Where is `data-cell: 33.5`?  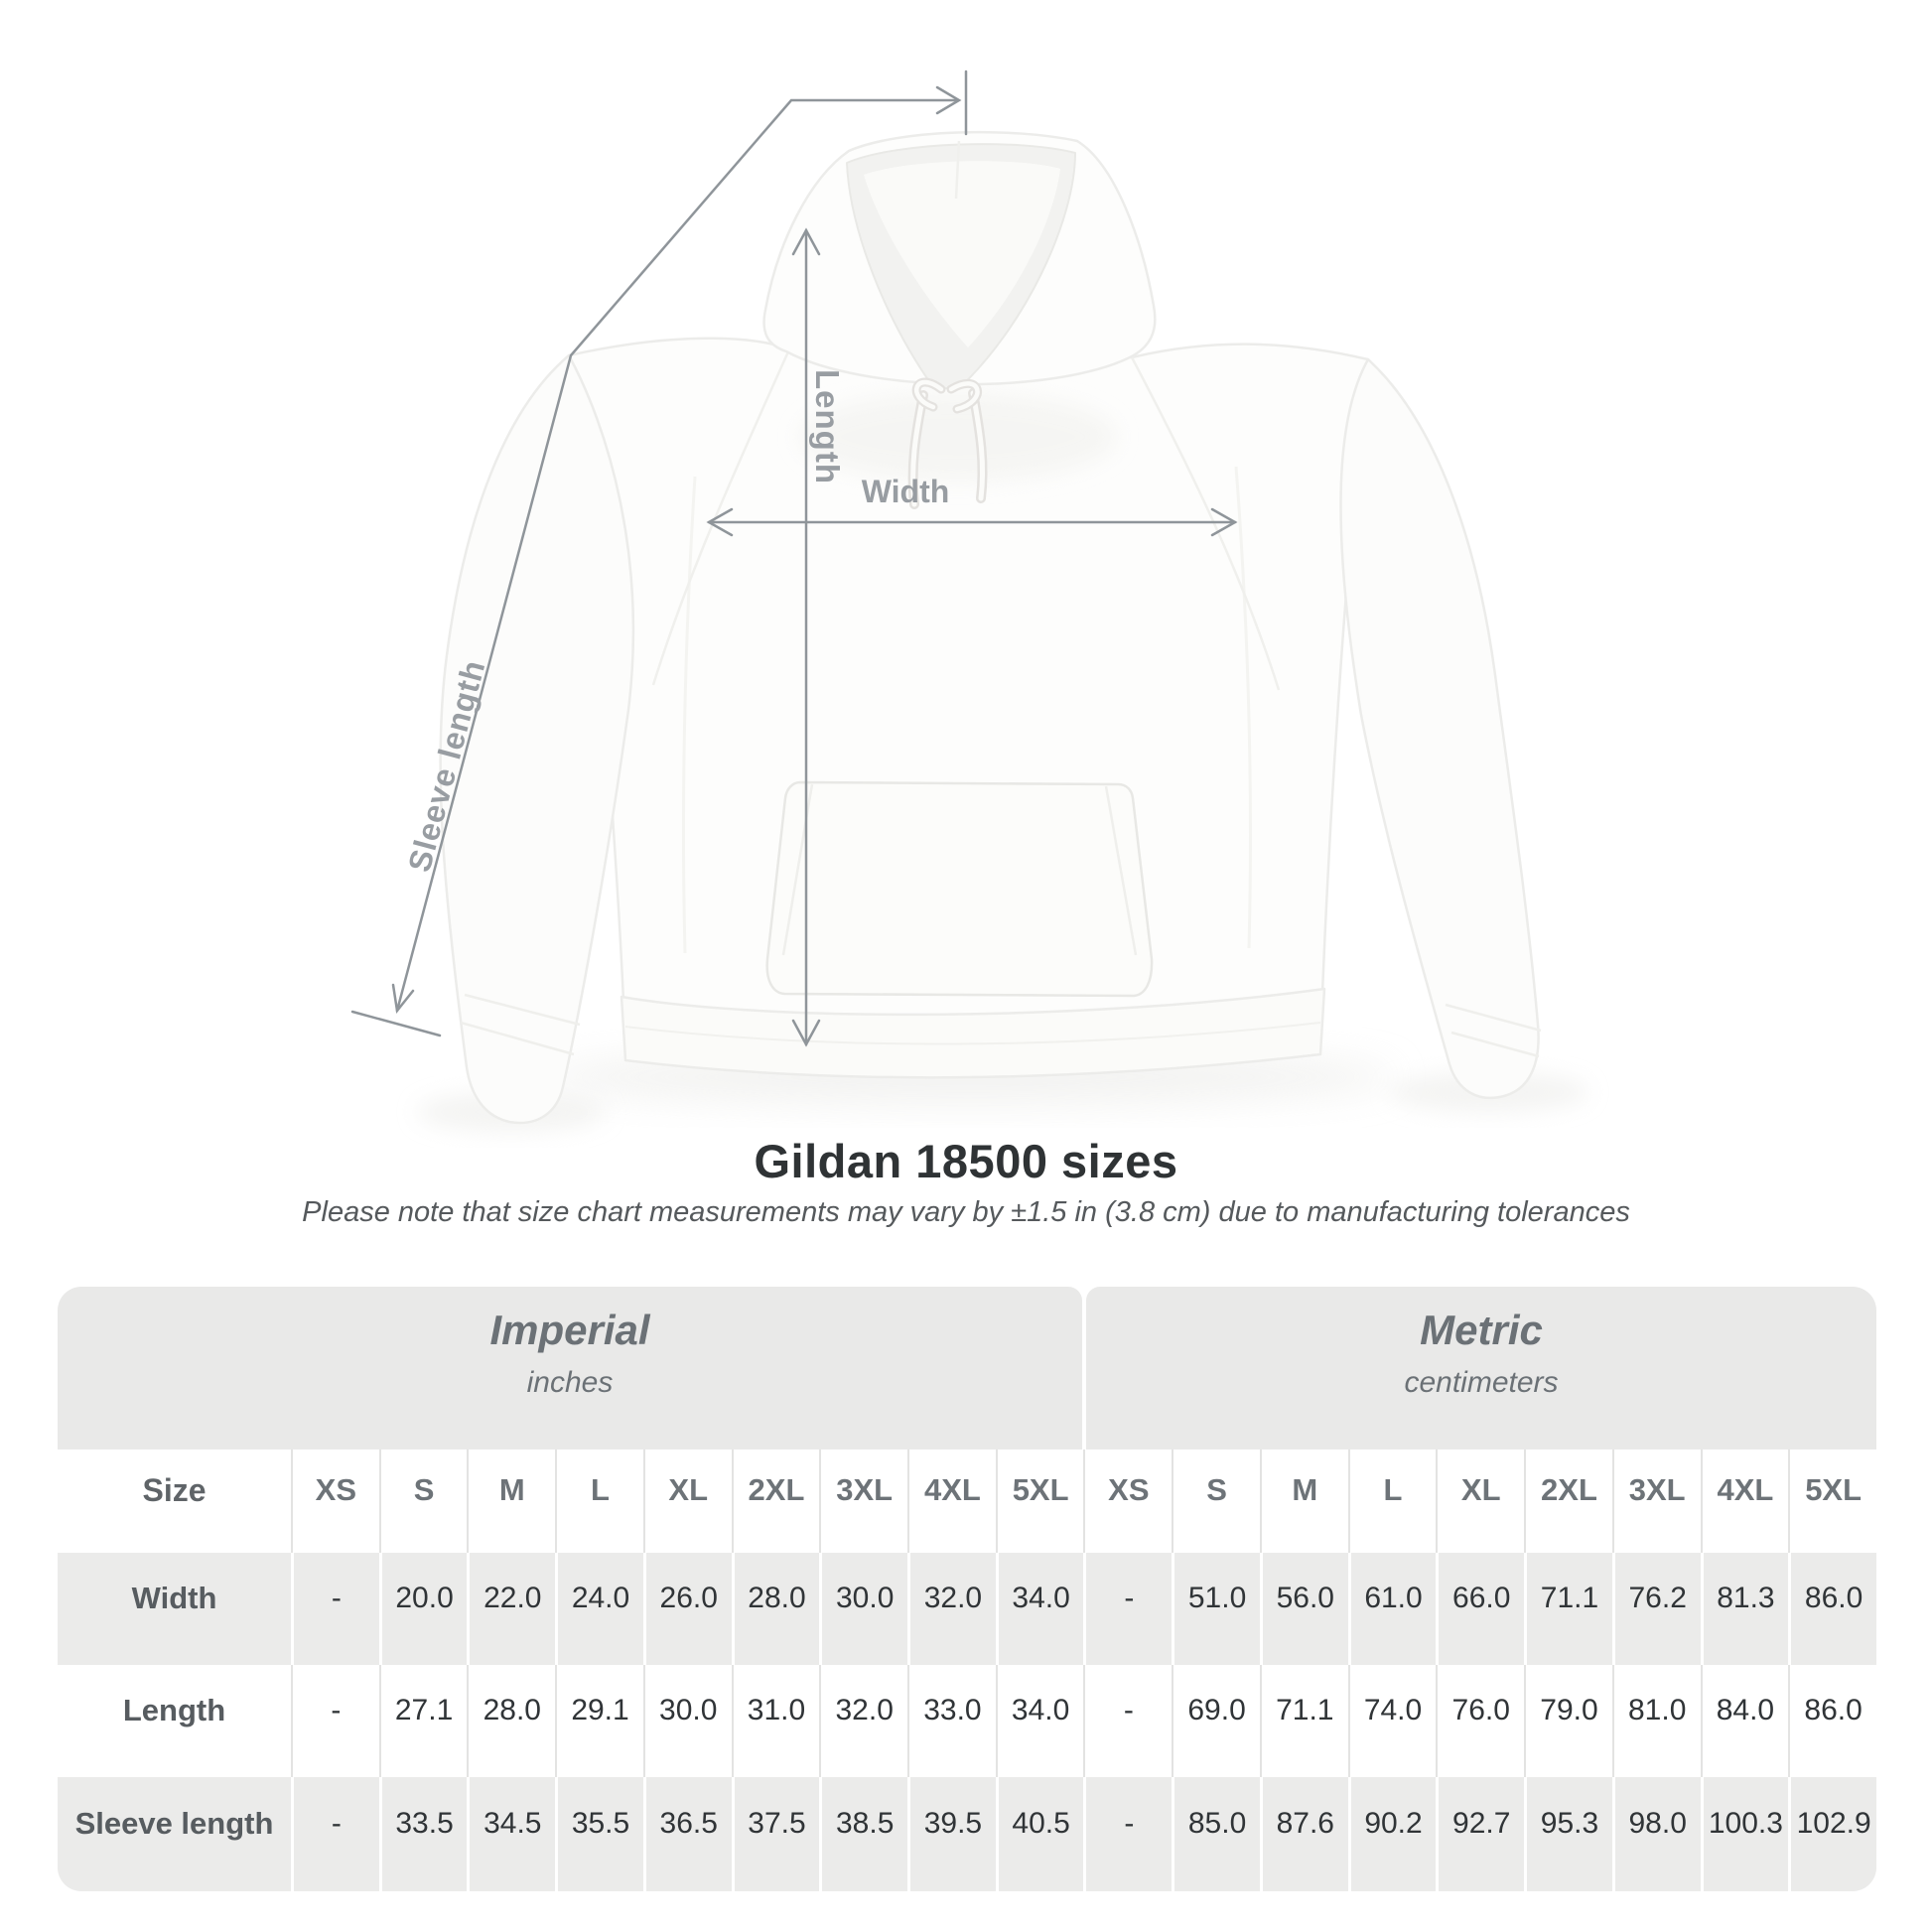
data-cell: 33.5 is located at coordinates (423, 1834).